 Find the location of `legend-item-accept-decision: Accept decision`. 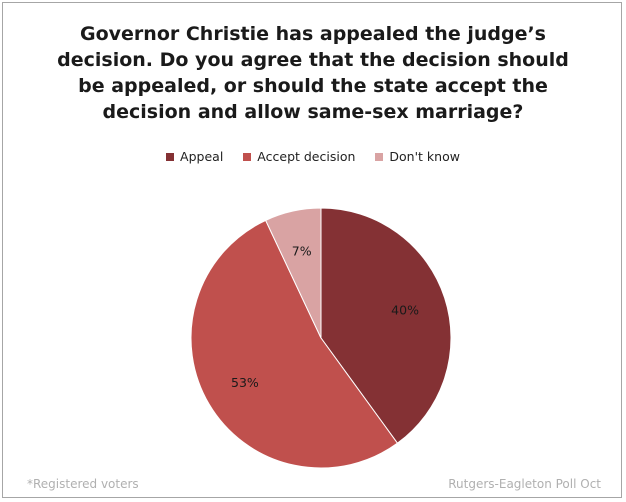

legend-item-accept-decision: Accept decision is located at coordinates (299, 156).